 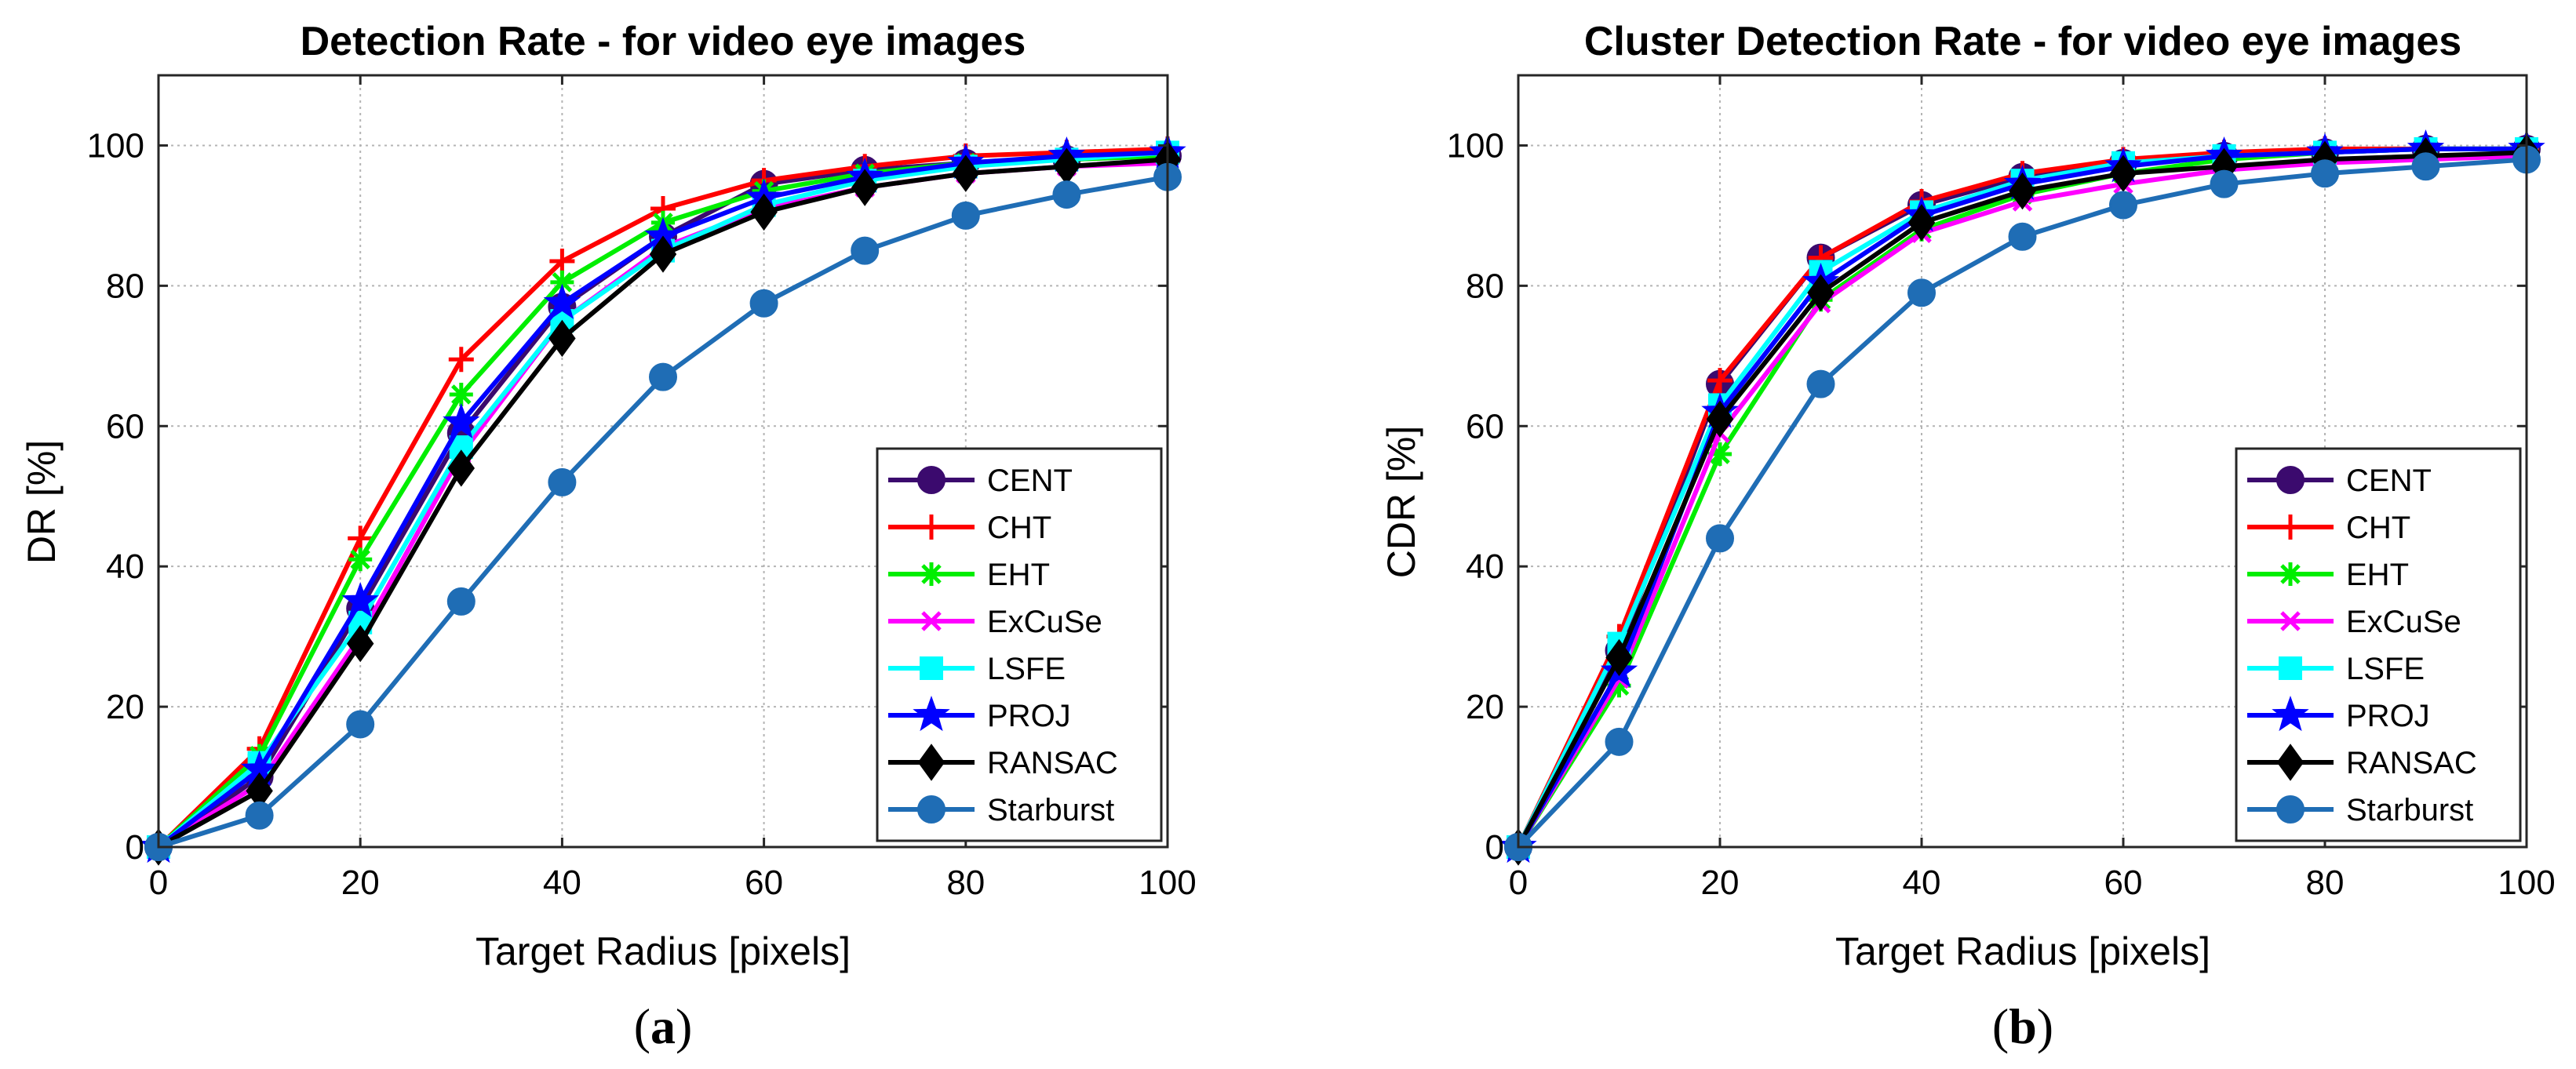 What do you see at coordinates (1019, 644) in the screenshot?
I see `legend: CENT CHT EHT ExCuSe LSFE PROJ RANSAC Starburst` at bounding box center [1019, 644].